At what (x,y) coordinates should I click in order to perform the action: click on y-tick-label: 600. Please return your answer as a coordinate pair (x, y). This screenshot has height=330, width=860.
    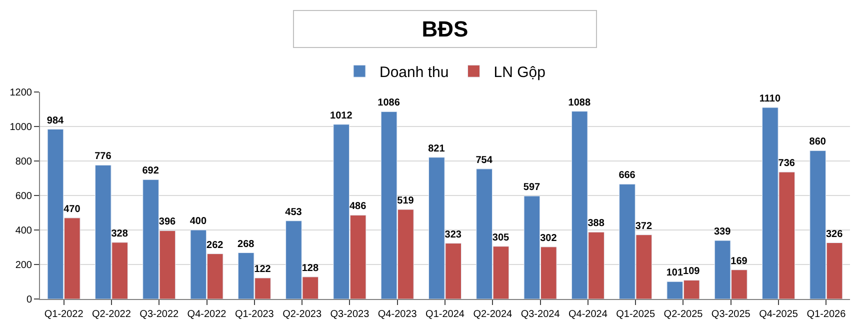
    Looking at the image, I should click on (23, 196).